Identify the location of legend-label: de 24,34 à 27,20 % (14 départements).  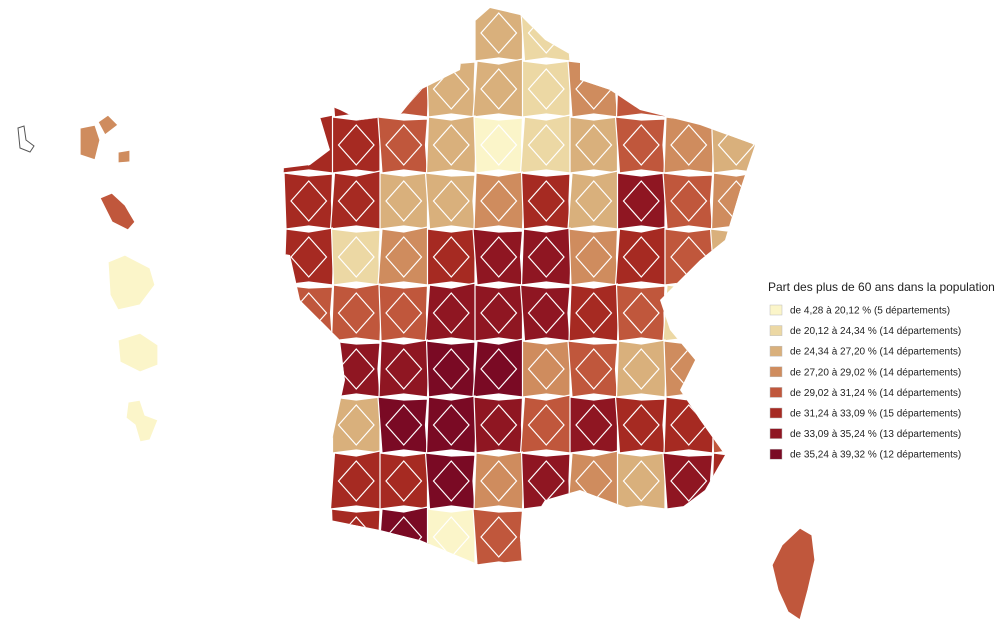
(875, 352).